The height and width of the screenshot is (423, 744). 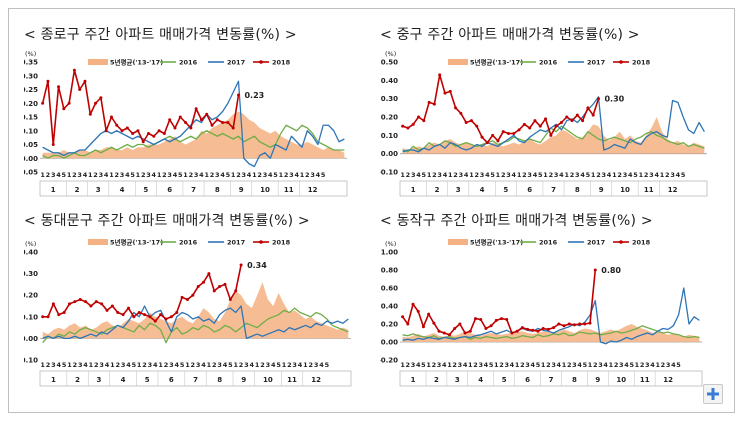 What do you see at coordinates (98, 62) in the screenshot?
I see `legend-symbol` at bounding box center [98, 62].